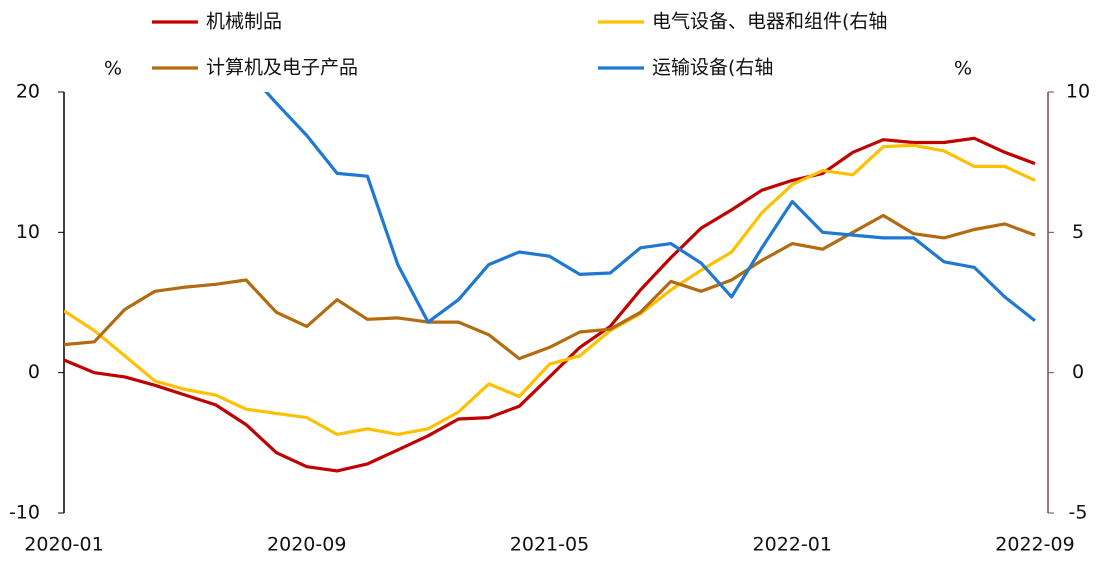 This screenshot has width=1108, height=562. I want to click on legend-label: 电气设备、电器和组件(右轴, so click(769, 22).